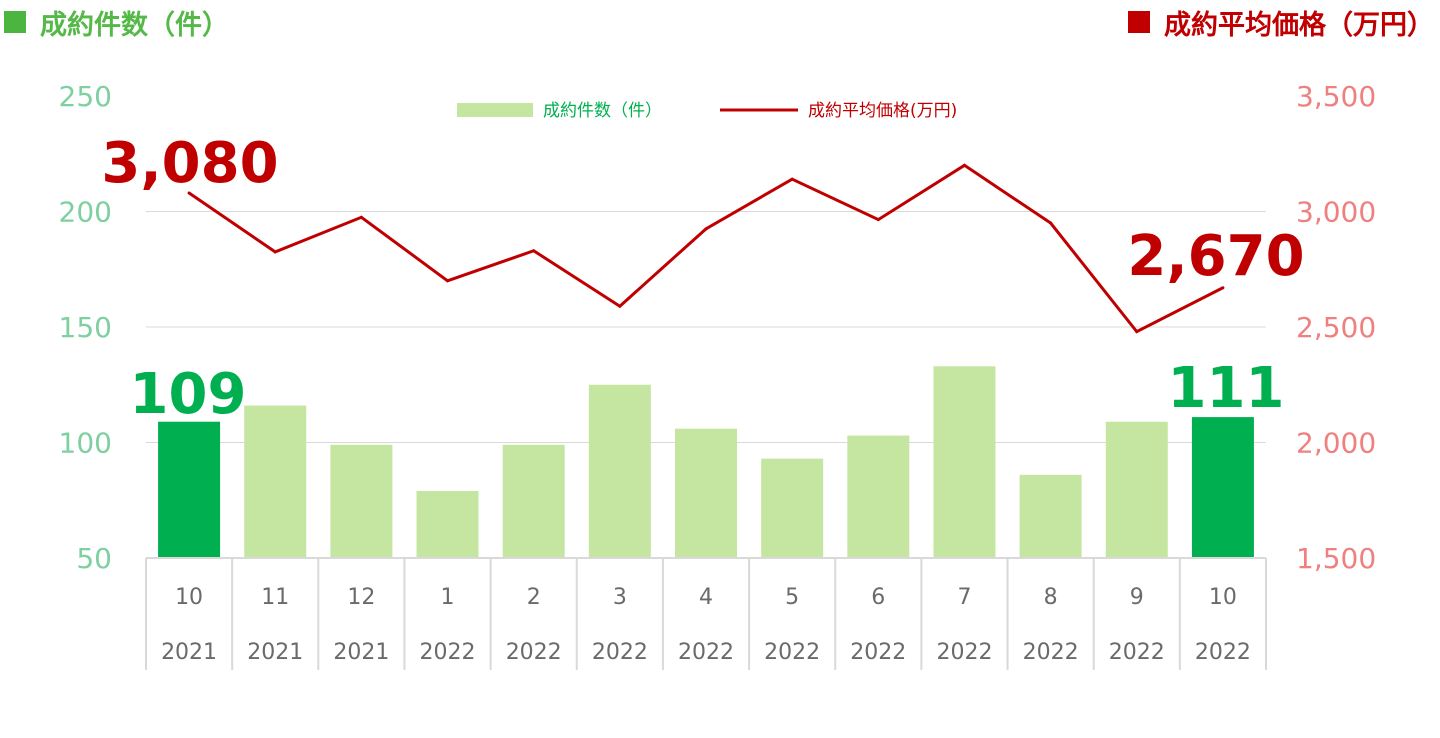 This screenshot has height=738, width=1440. I want to click on category-month-label: 12, so click(361, 597).